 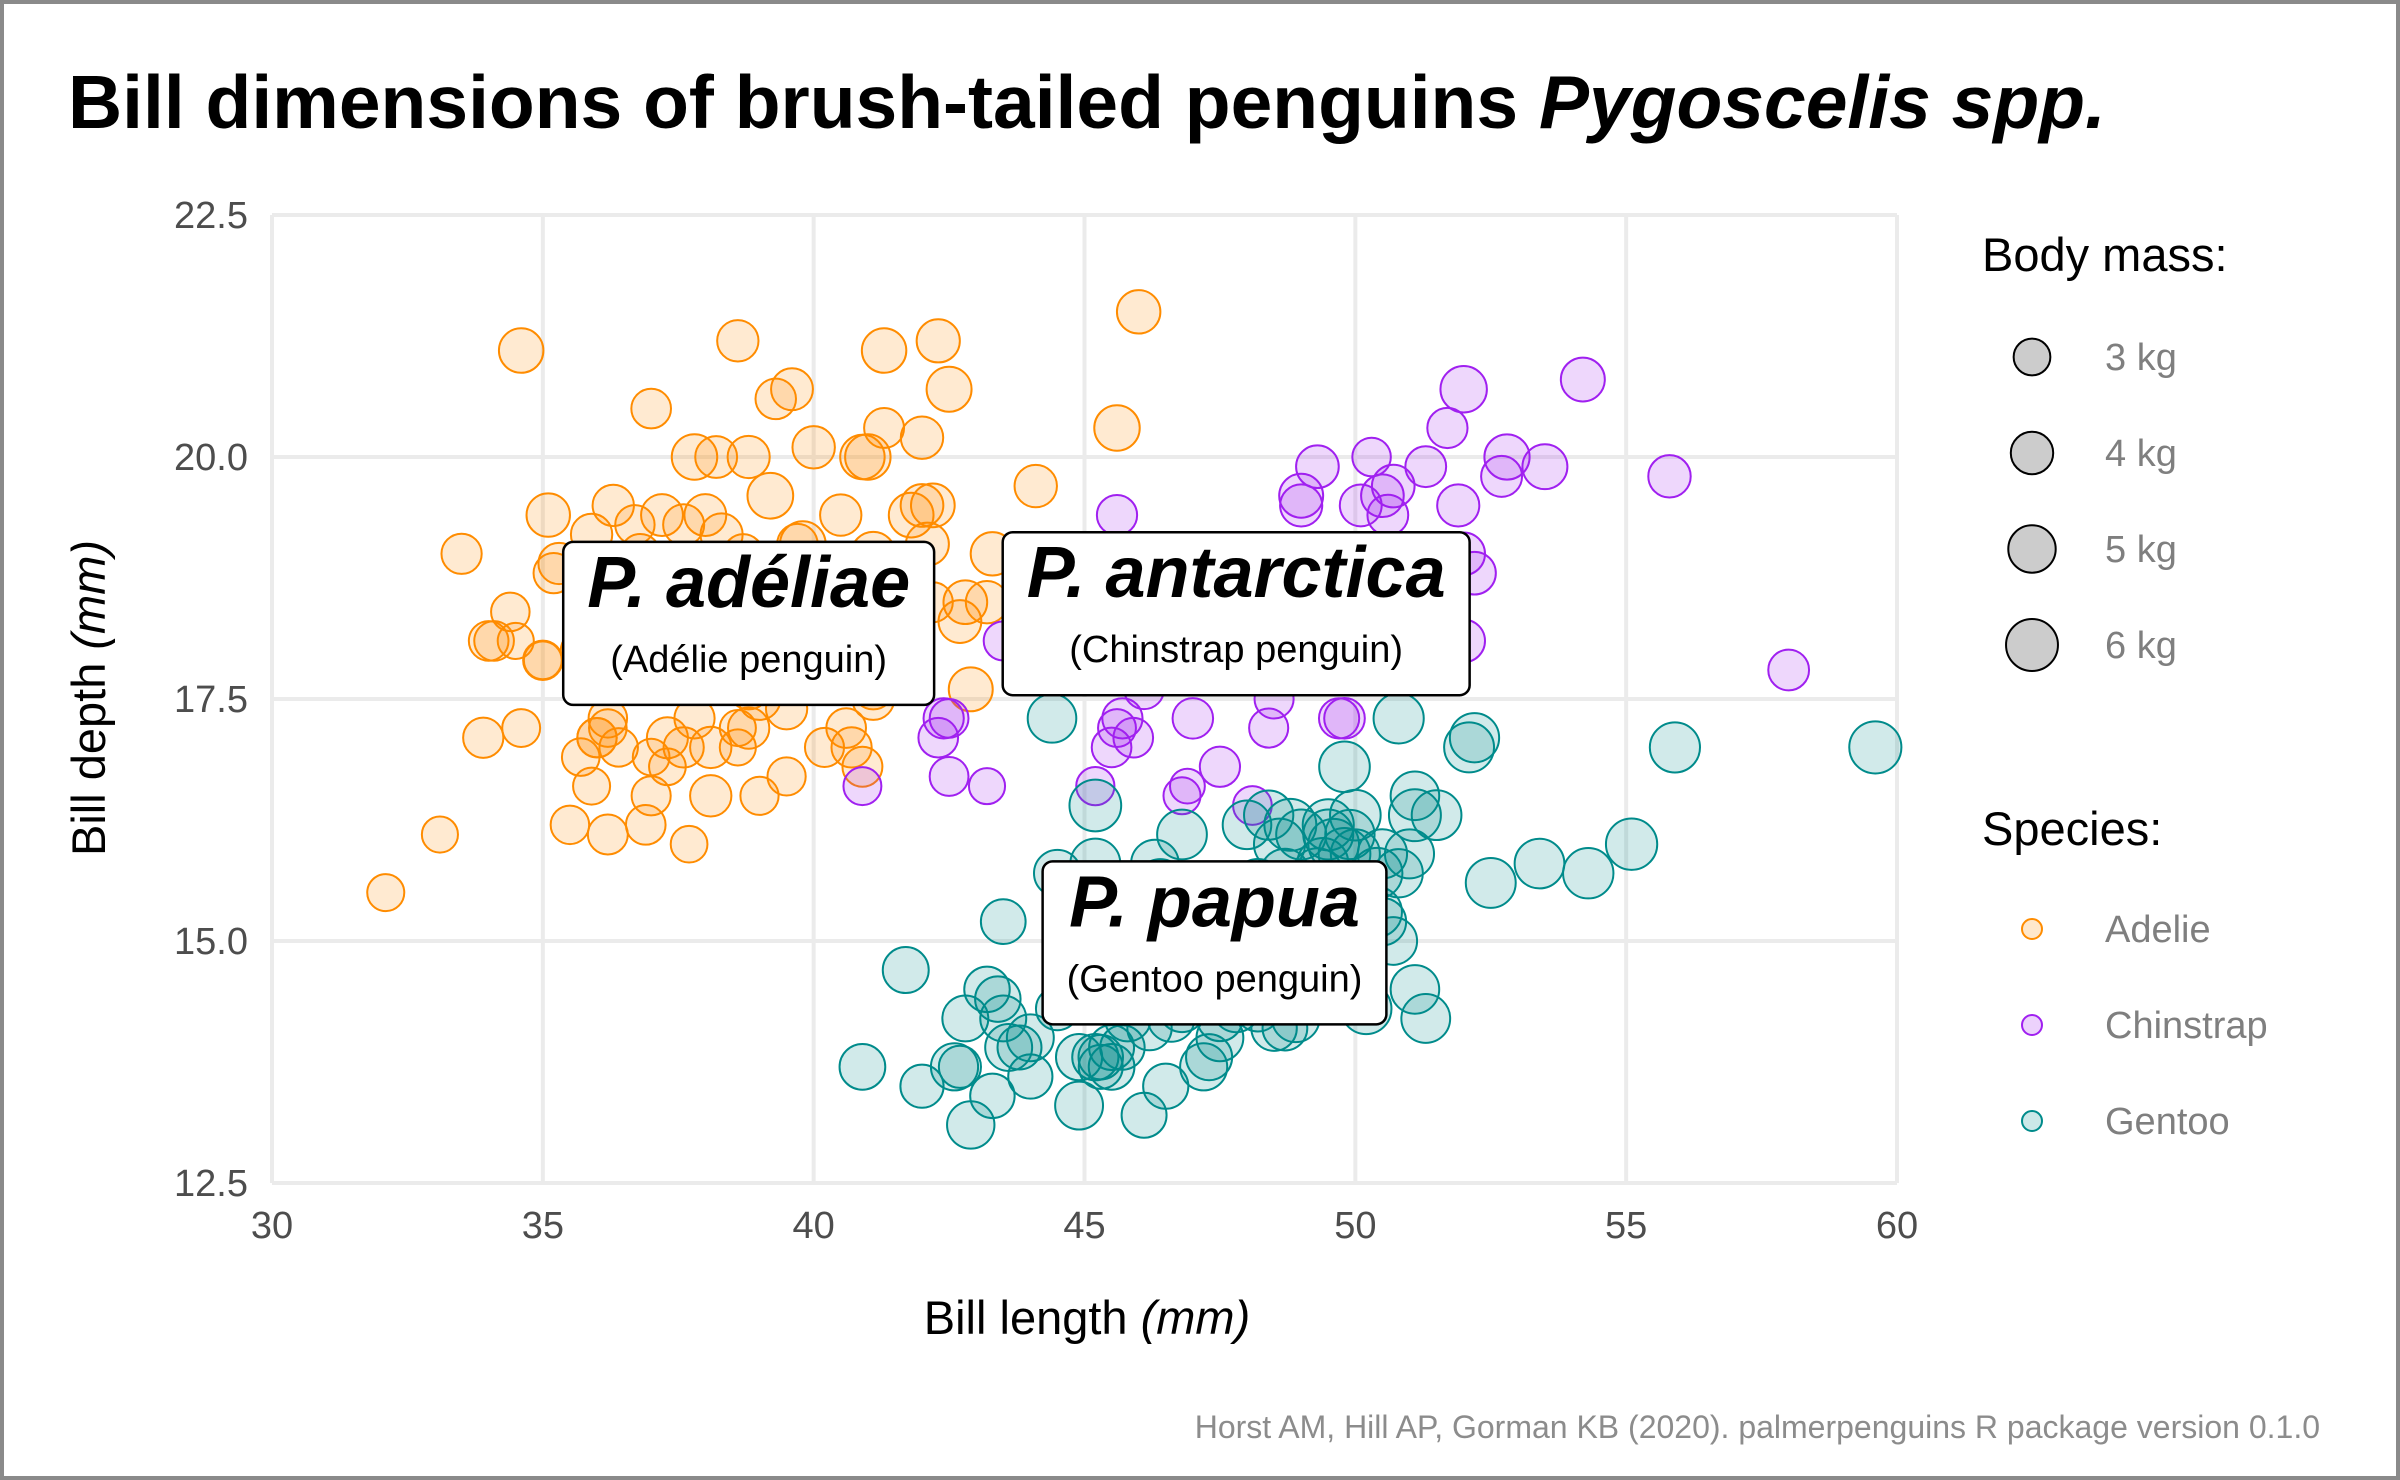 I want to click on body-mass-legend: Body mass: 3 kg 4 kg 5 kg 6 kg, so click(x=2105, y=450).